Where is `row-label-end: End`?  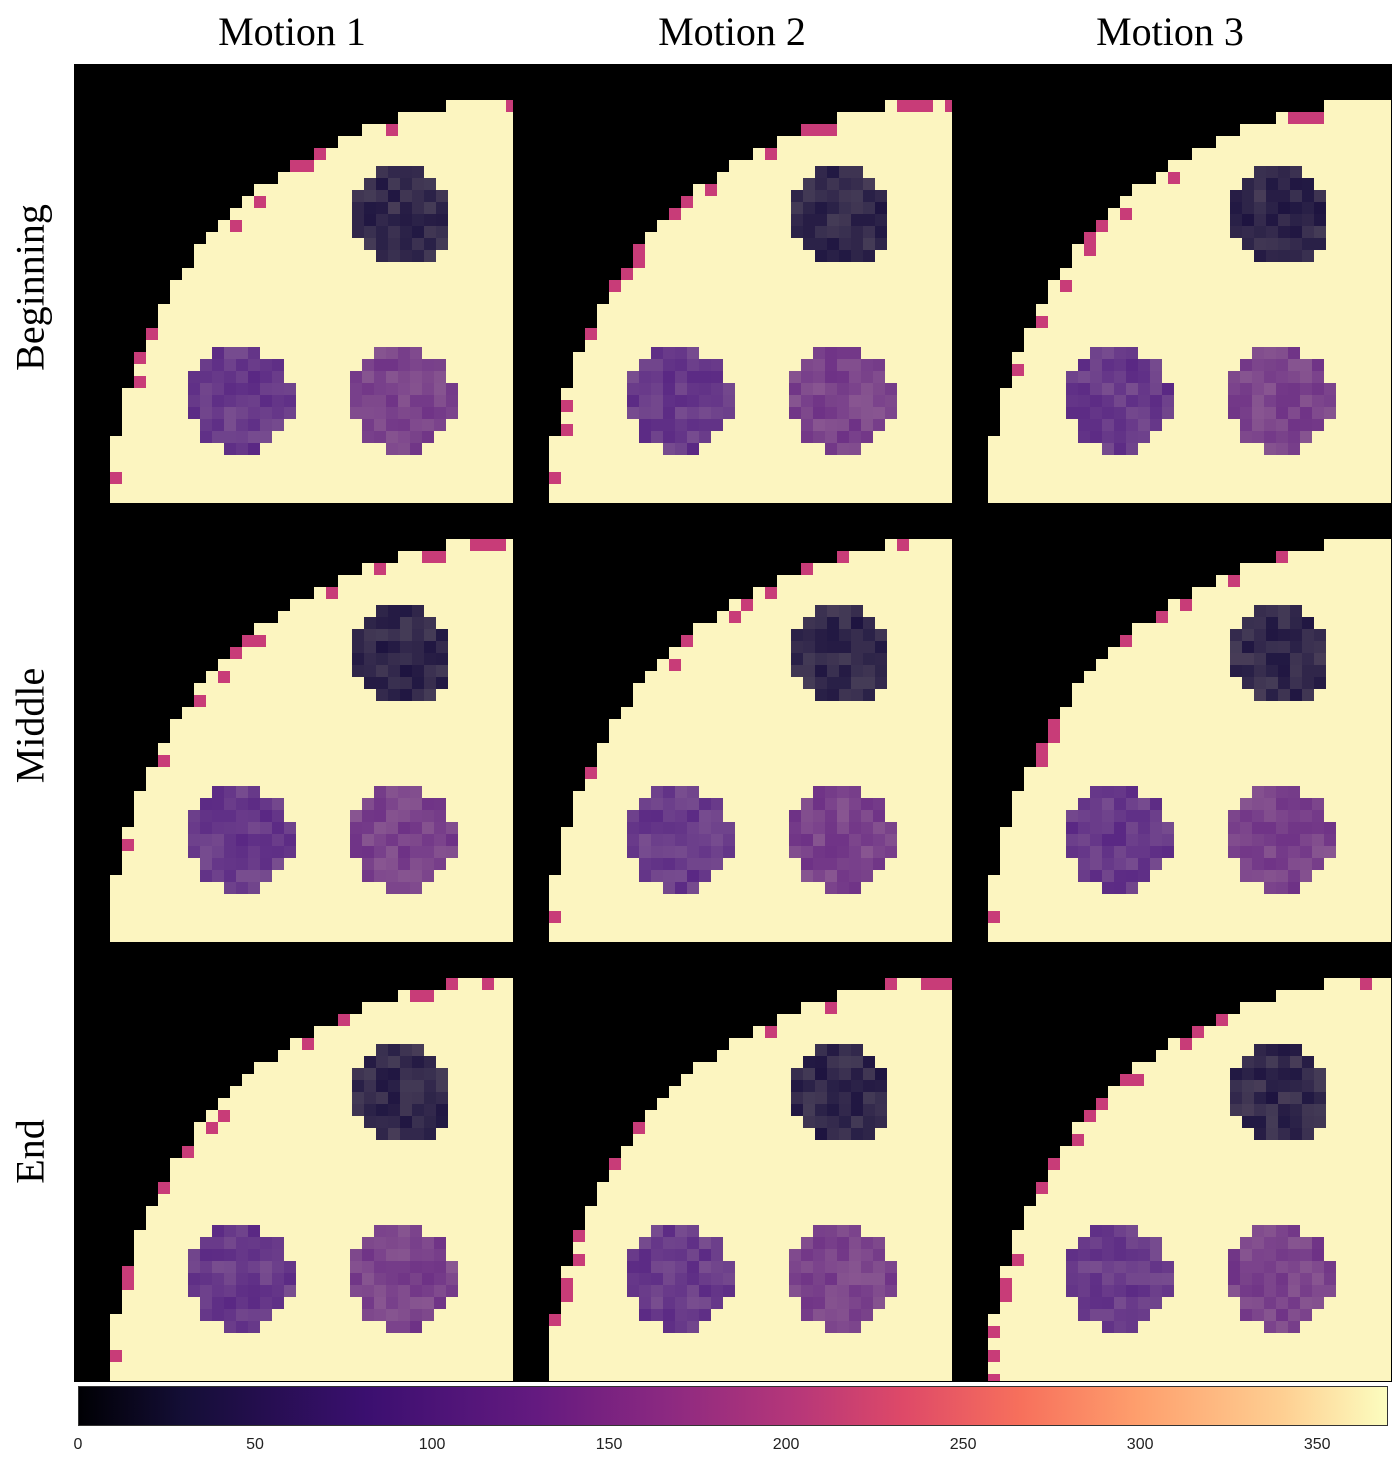 row-label-end: End is located at coordinates (30, 1152).